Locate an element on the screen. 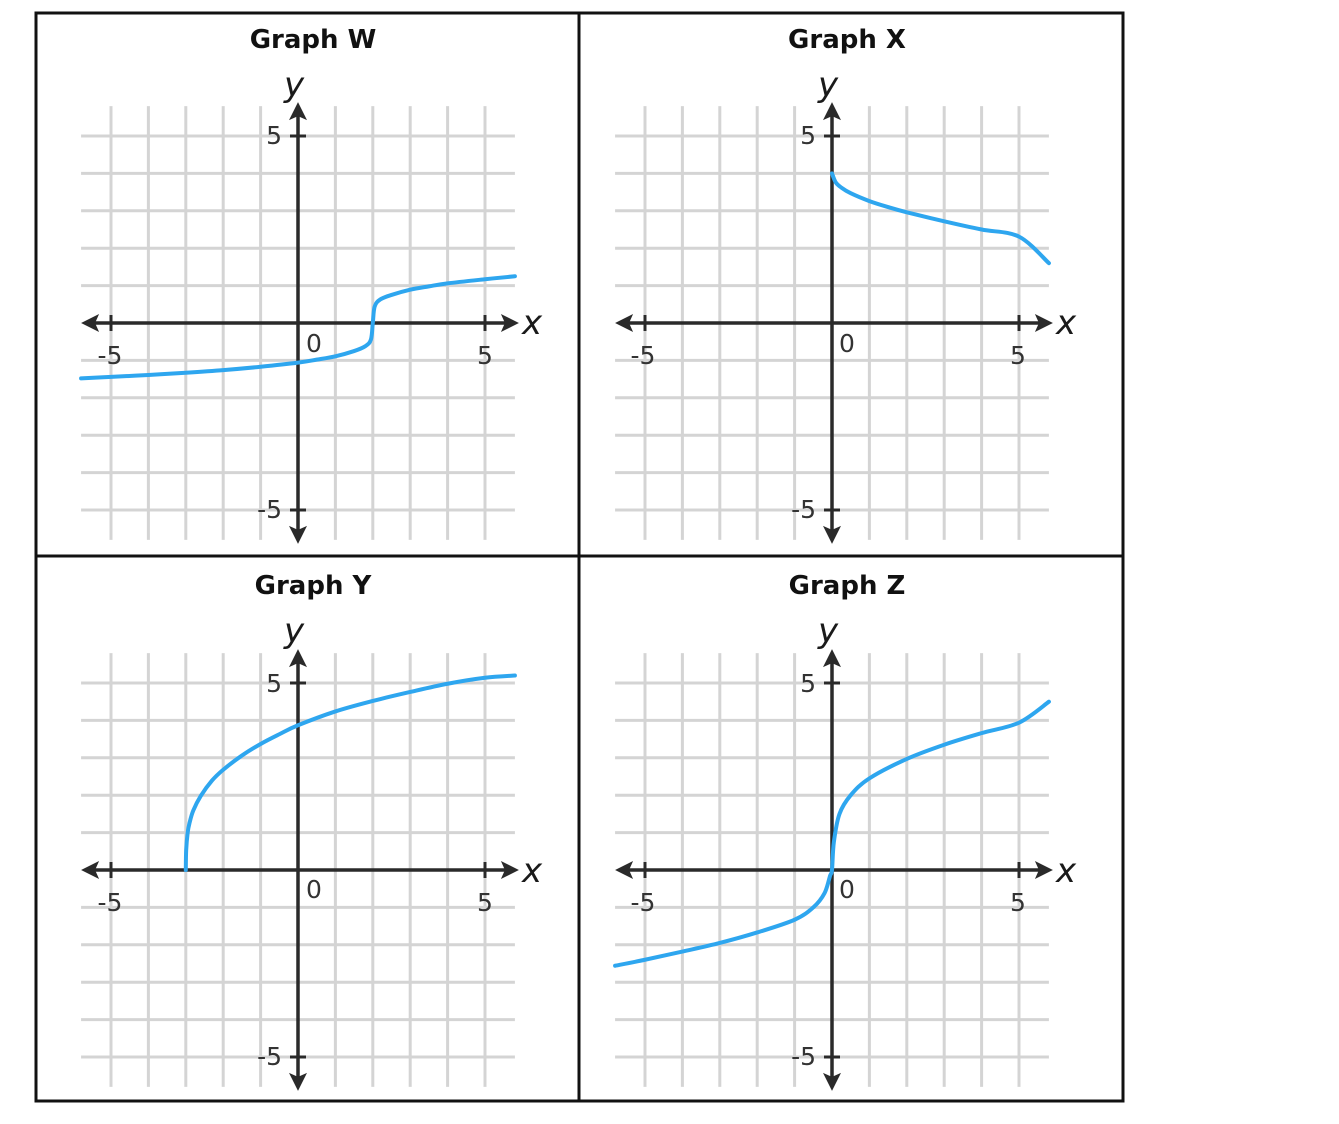  panel-title: Graph Y is located at coordinates (314, 586).